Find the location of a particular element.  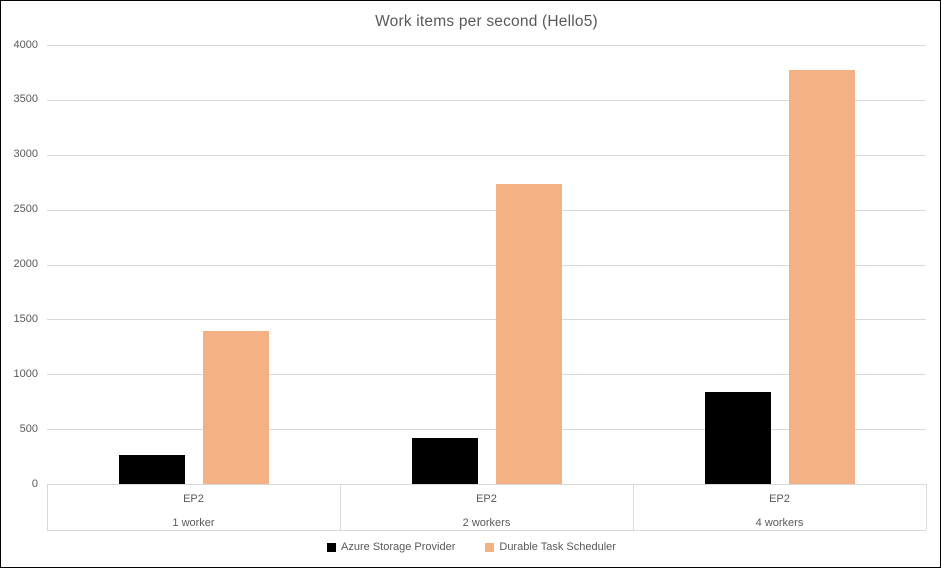

category-label-secondary: 4 workers is located at coordinates (779, 523).